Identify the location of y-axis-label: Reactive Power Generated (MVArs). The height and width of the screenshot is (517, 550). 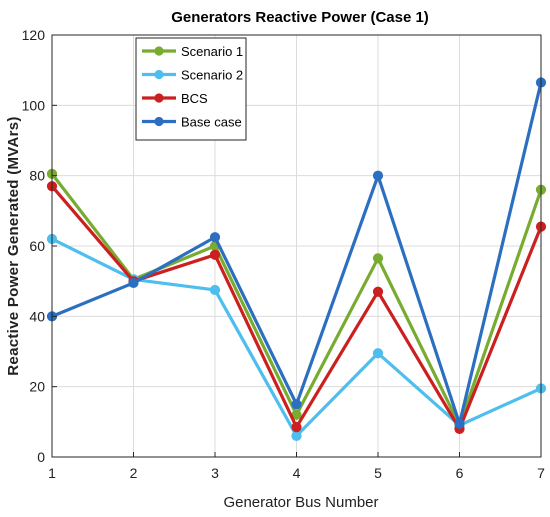
(13, 245).